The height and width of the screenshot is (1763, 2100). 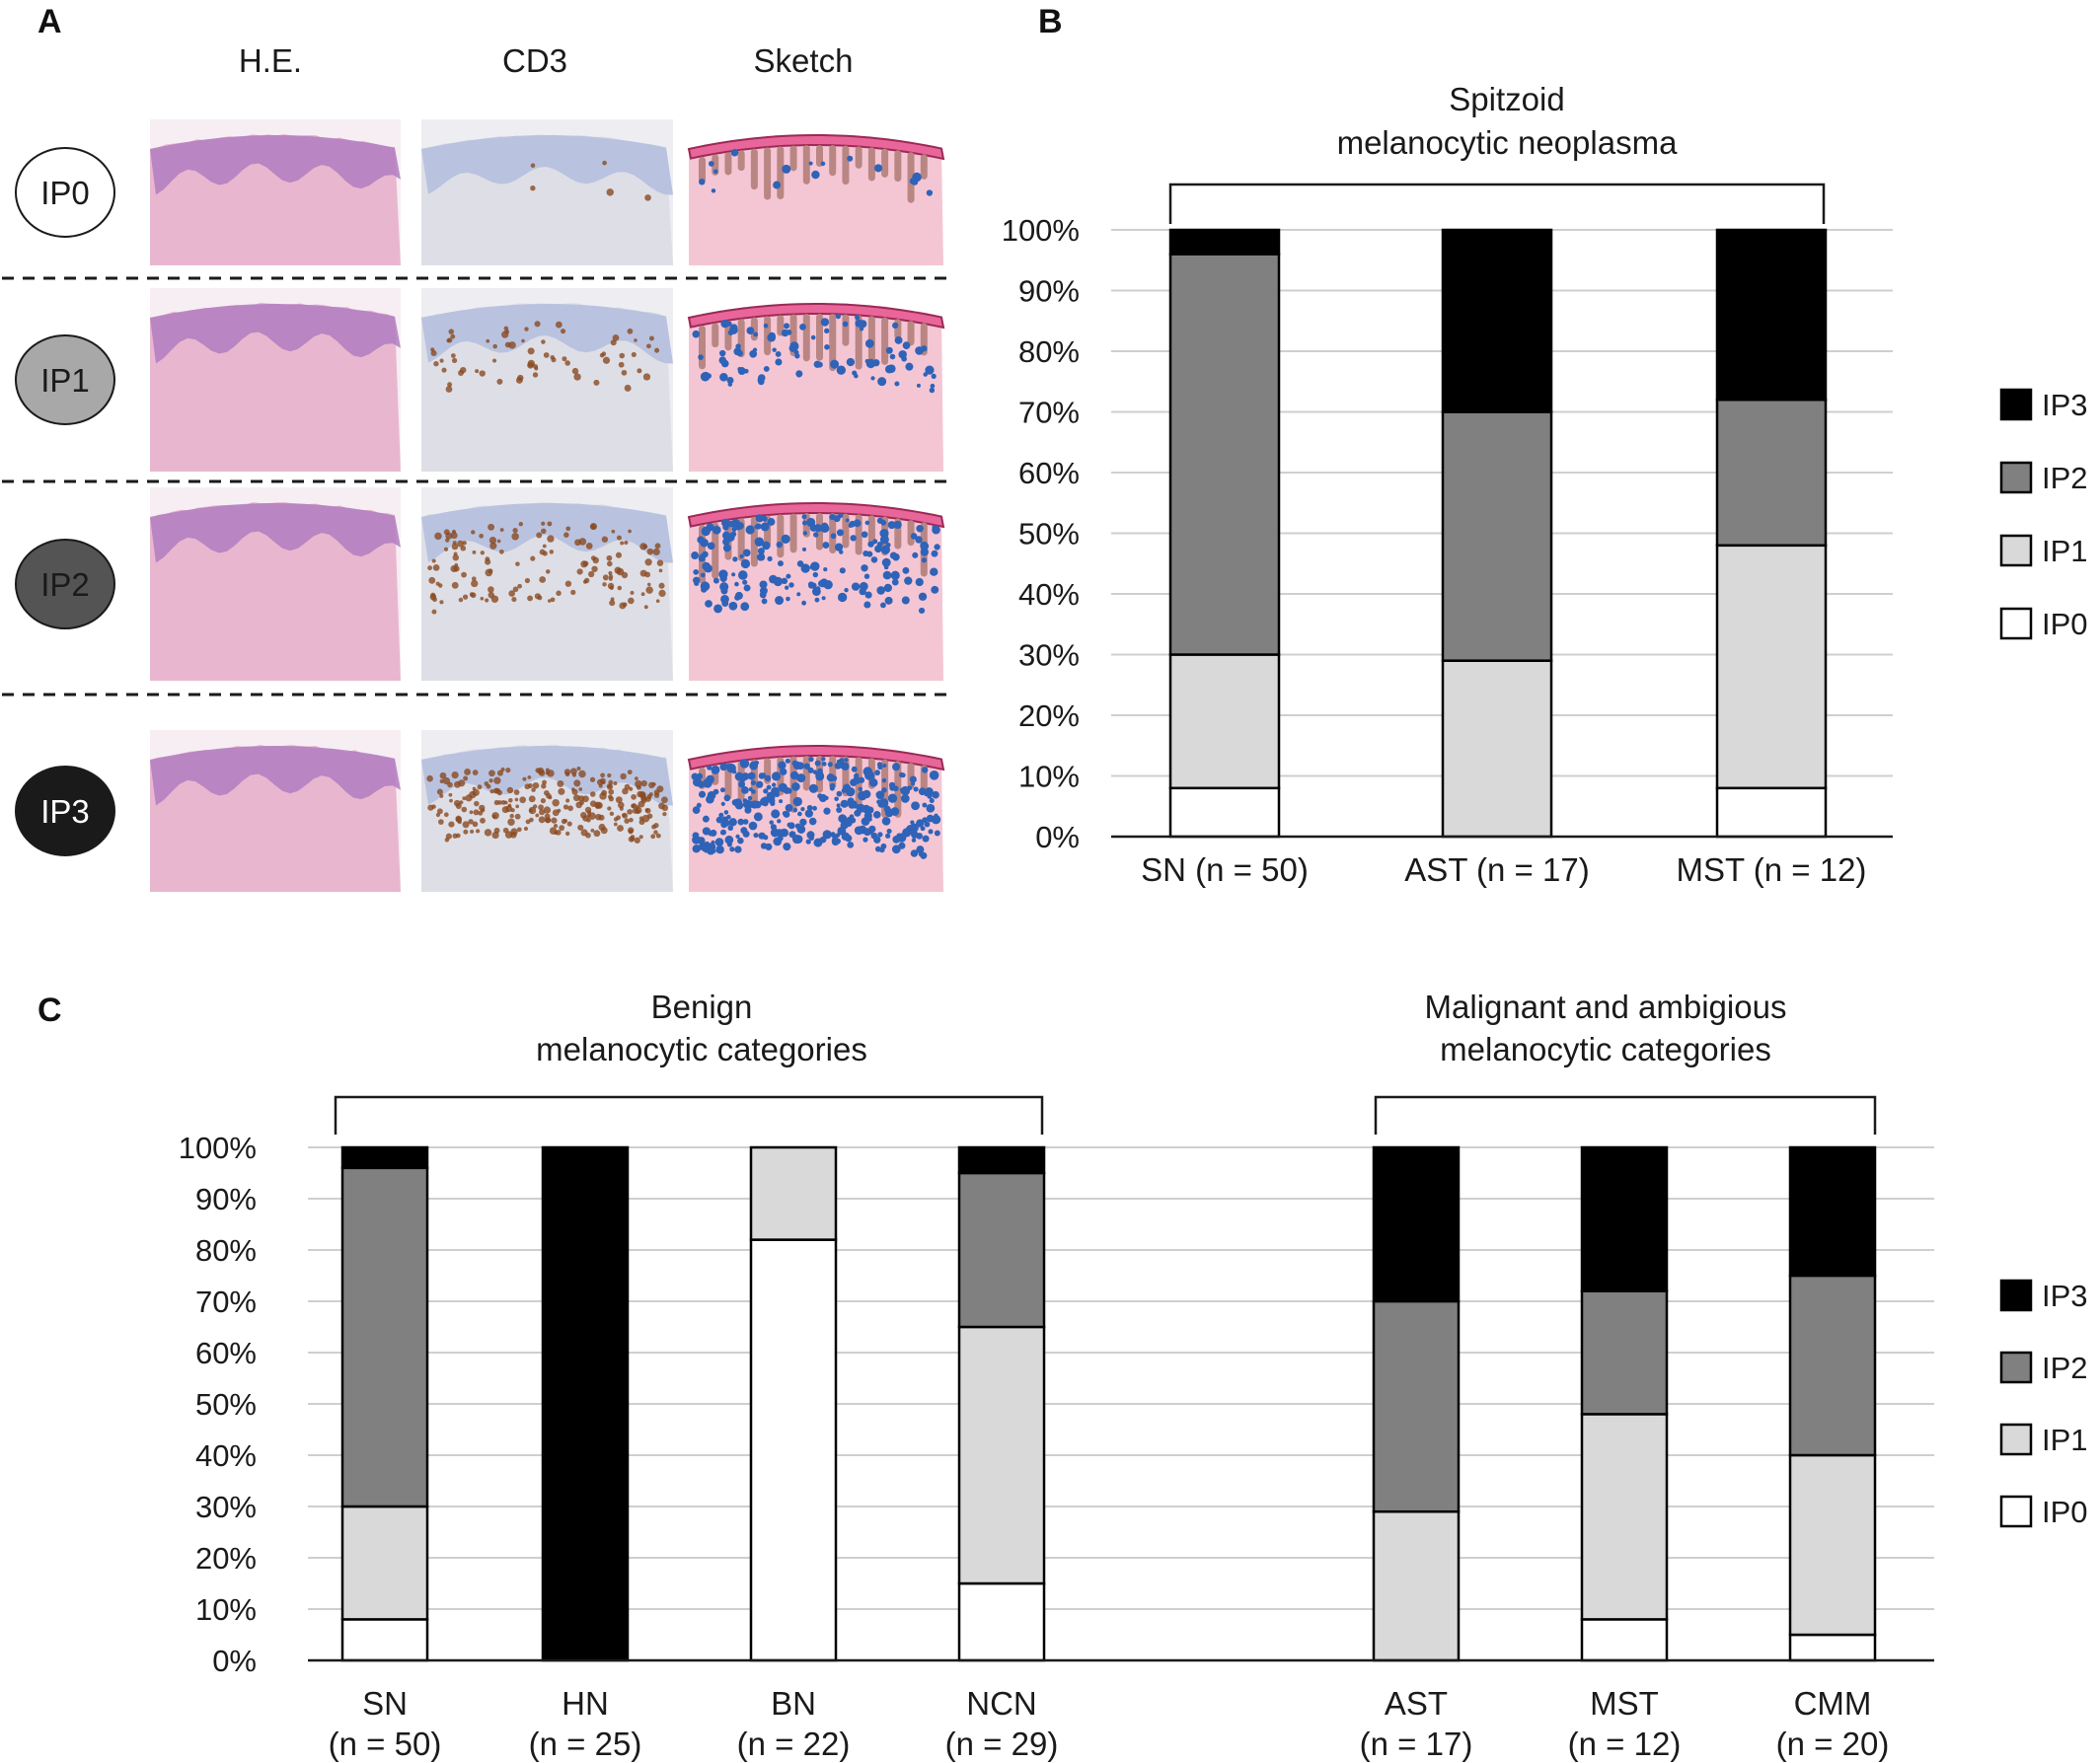 I want to click on category-label: MST (n = 12), so click(x=1772, y=869).